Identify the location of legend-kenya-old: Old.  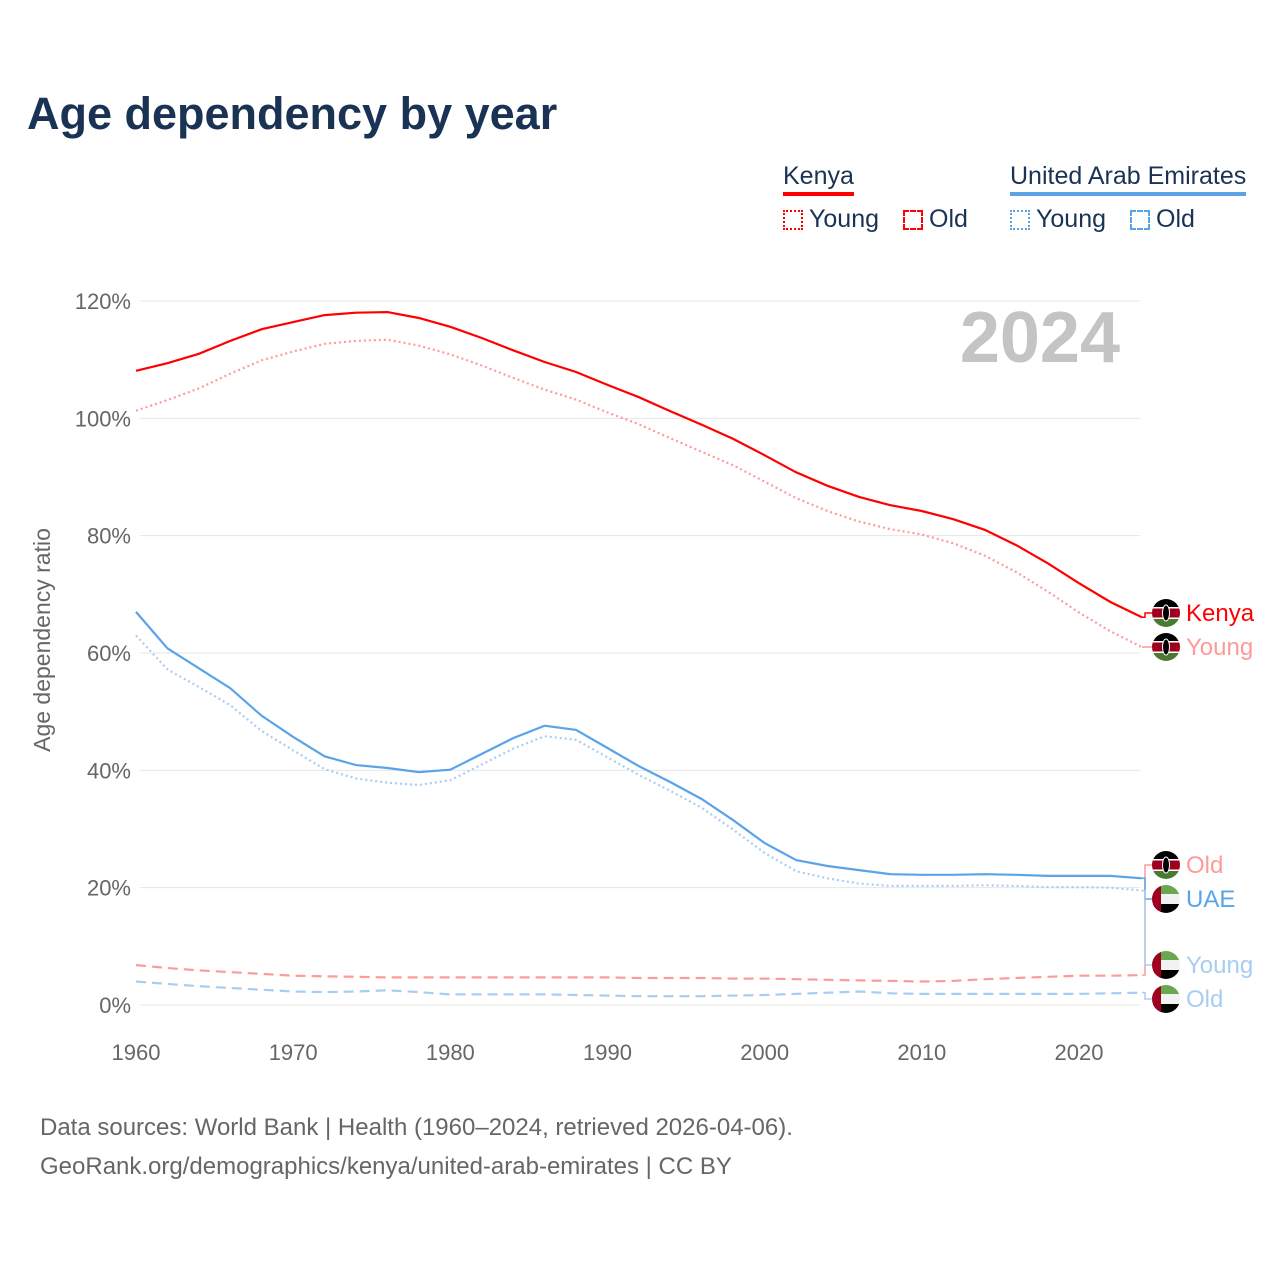
(935, 219).